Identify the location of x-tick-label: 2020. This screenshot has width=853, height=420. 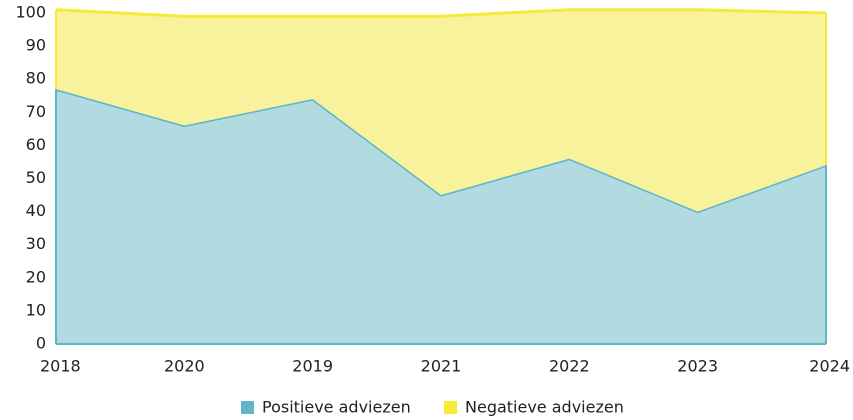
(184, 366).